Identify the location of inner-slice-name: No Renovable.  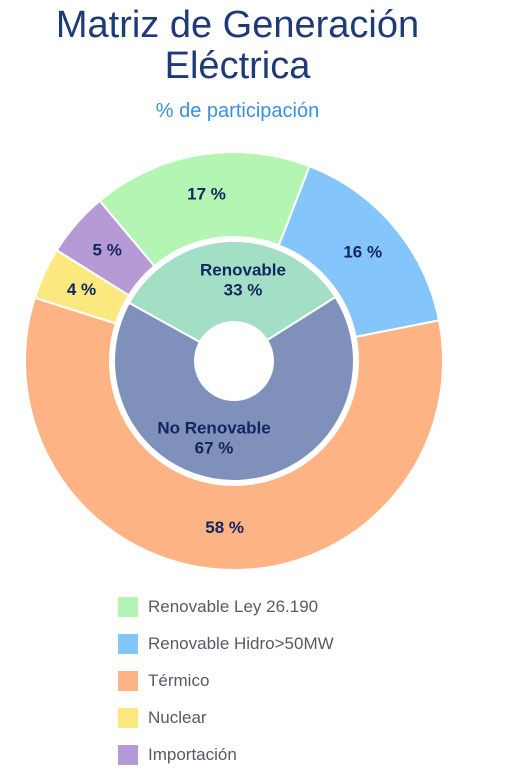
(213, 427).